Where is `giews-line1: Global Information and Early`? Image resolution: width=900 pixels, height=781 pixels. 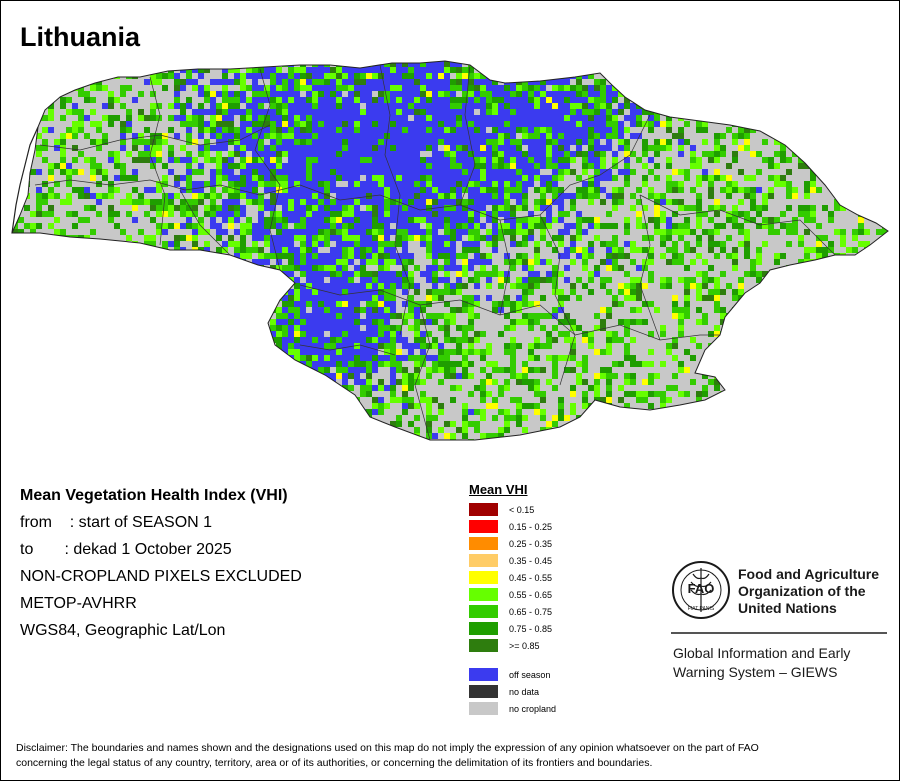 giews-line1: Global Information and Early is located at coordinates (762, 653).